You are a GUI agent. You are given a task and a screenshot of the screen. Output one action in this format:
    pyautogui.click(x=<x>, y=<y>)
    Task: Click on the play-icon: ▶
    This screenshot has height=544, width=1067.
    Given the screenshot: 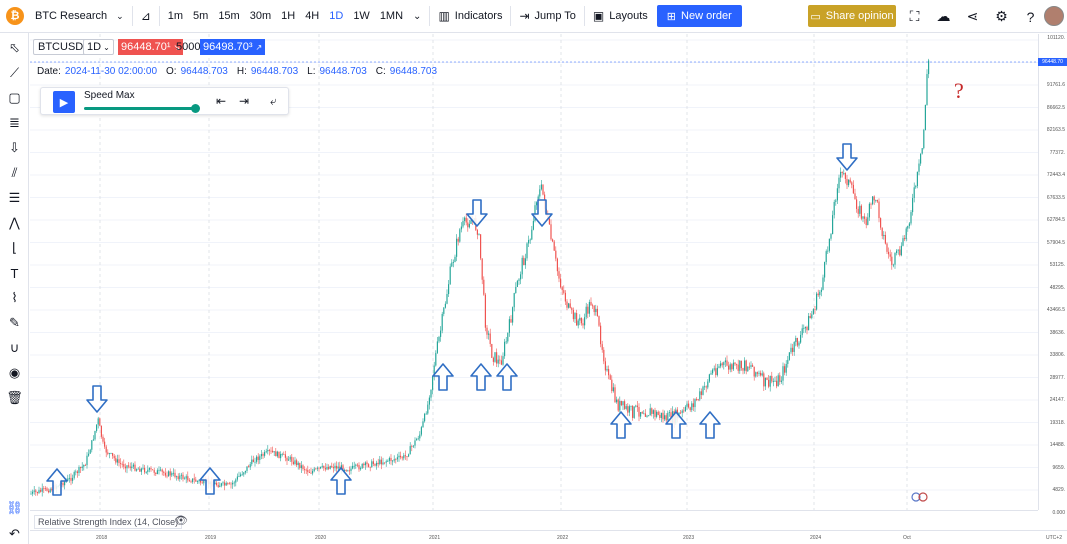 What is the action you would take?
    pyautogui.click(x=64, y=102)
    